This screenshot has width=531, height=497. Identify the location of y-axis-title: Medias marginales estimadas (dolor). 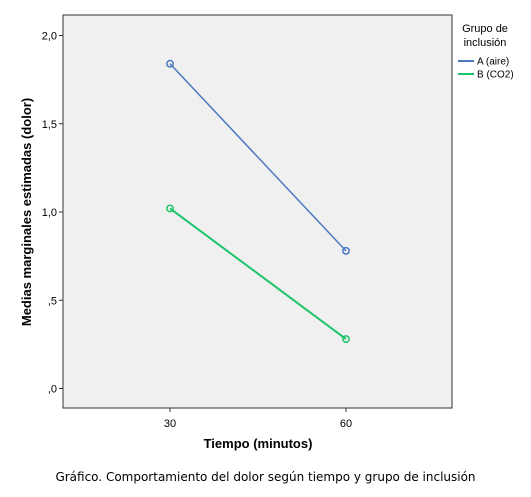
(26, 212).